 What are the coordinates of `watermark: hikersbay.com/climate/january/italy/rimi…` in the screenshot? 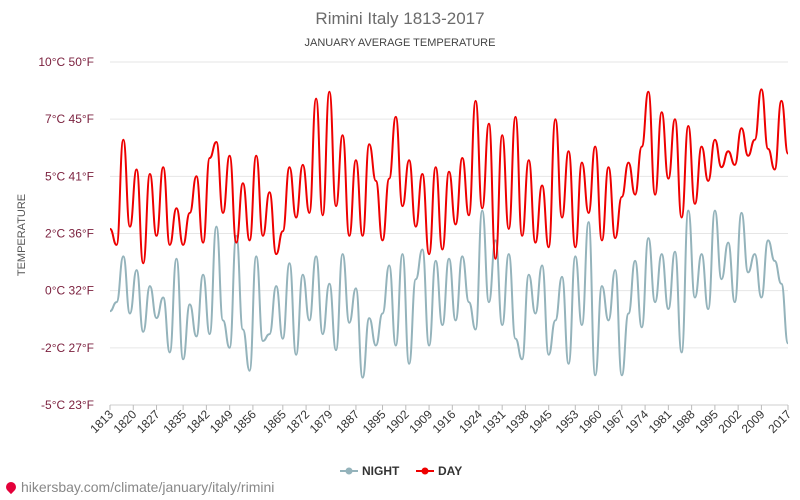 It's located at (139, 487).